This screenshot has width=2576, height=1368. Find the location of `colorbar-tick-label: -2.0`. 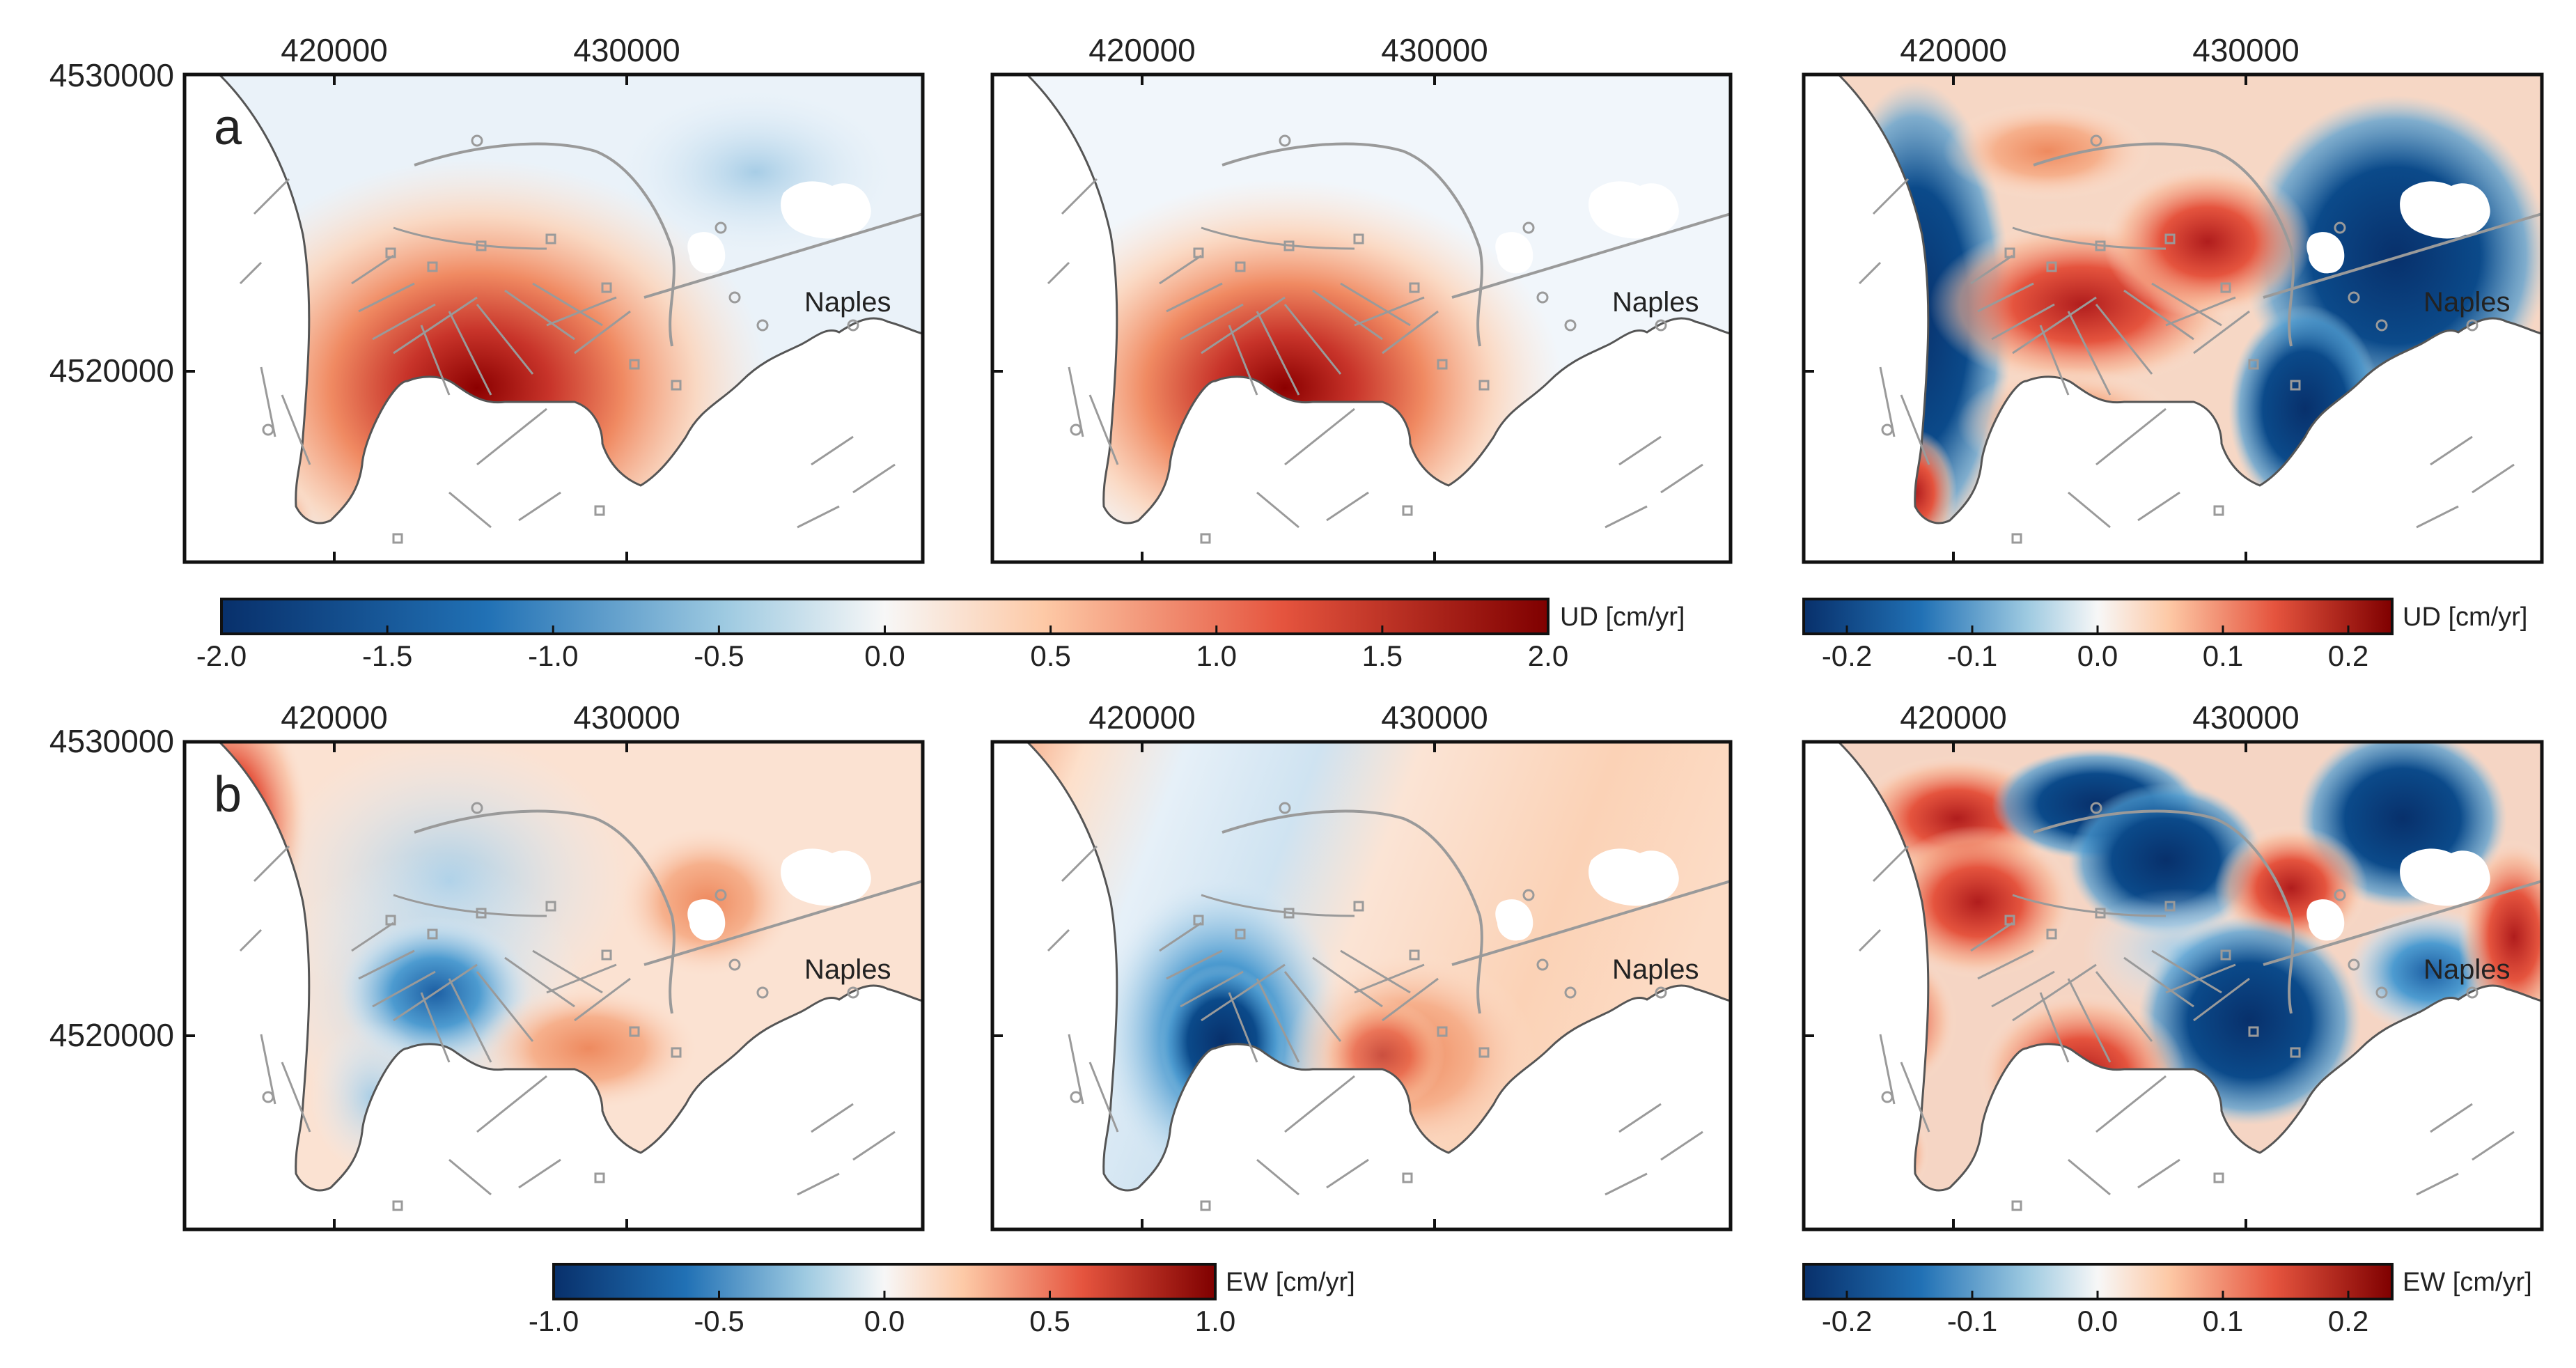

colorbar-tick-label: -2.0 is located at coordinates (222, 655).